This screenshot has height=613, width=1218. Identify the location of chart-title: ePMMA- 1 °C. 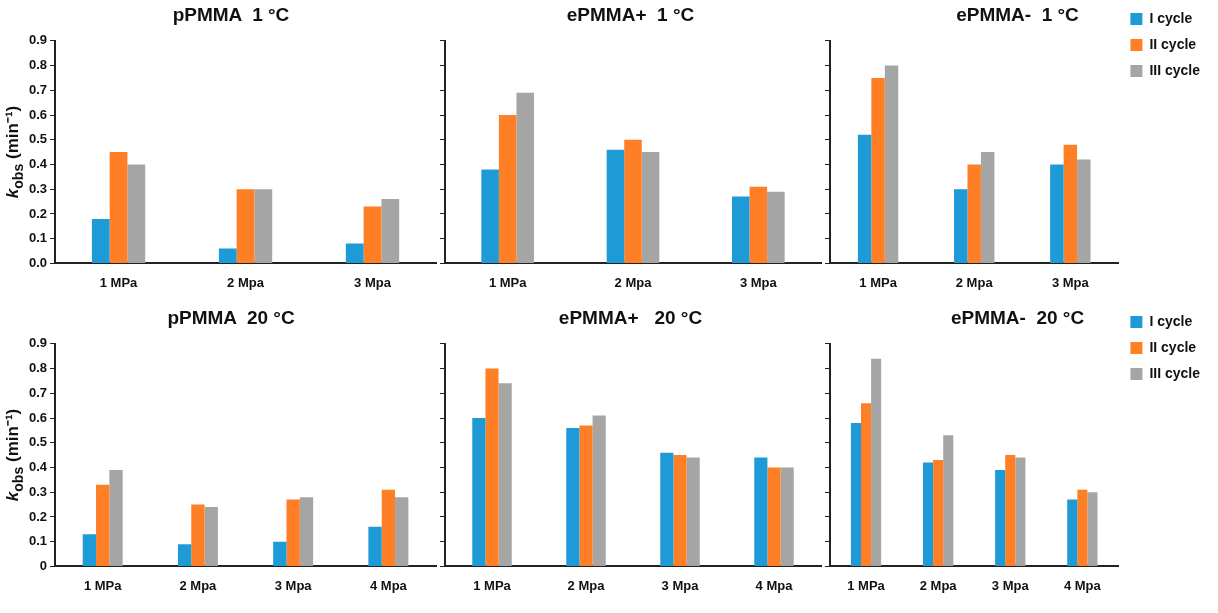
(1018, 14).